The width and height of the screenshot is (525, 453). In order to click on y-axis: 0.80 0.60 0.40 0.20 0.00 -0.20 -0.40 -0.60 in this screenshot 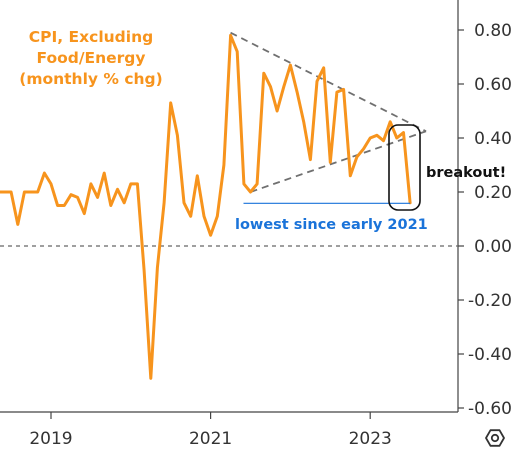, I will do `click(484, 209)`.